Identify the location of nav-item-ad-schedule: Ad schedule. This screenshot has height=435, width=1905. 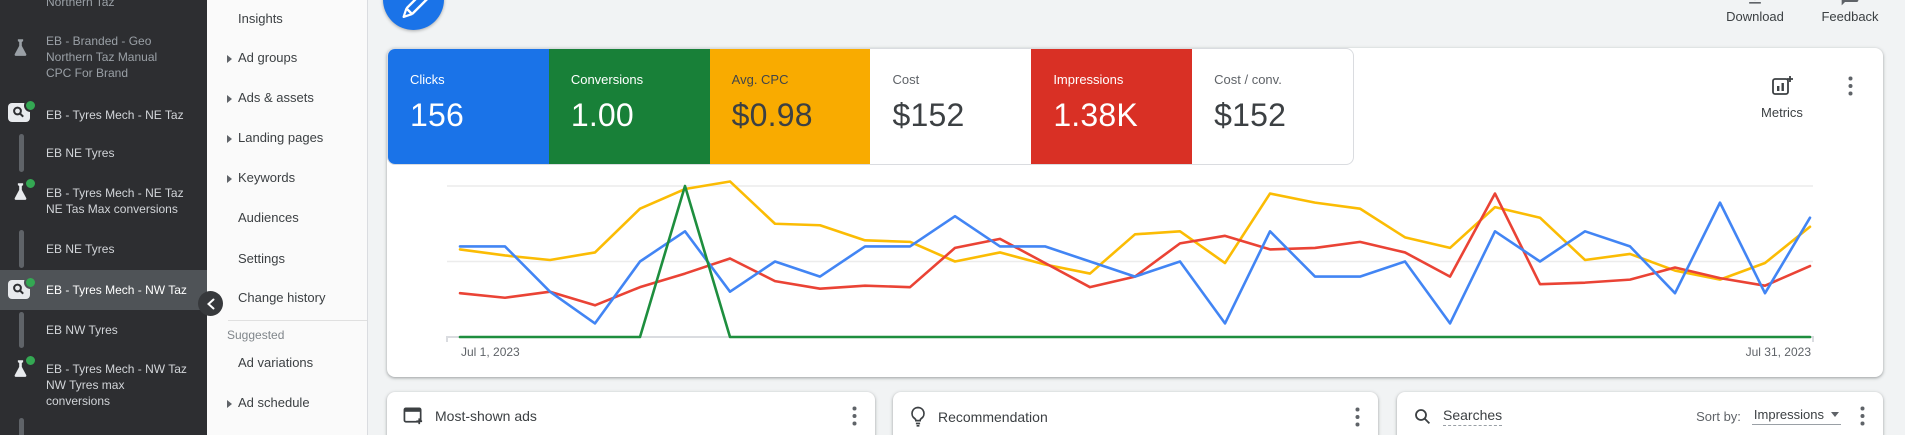
(268, 404).